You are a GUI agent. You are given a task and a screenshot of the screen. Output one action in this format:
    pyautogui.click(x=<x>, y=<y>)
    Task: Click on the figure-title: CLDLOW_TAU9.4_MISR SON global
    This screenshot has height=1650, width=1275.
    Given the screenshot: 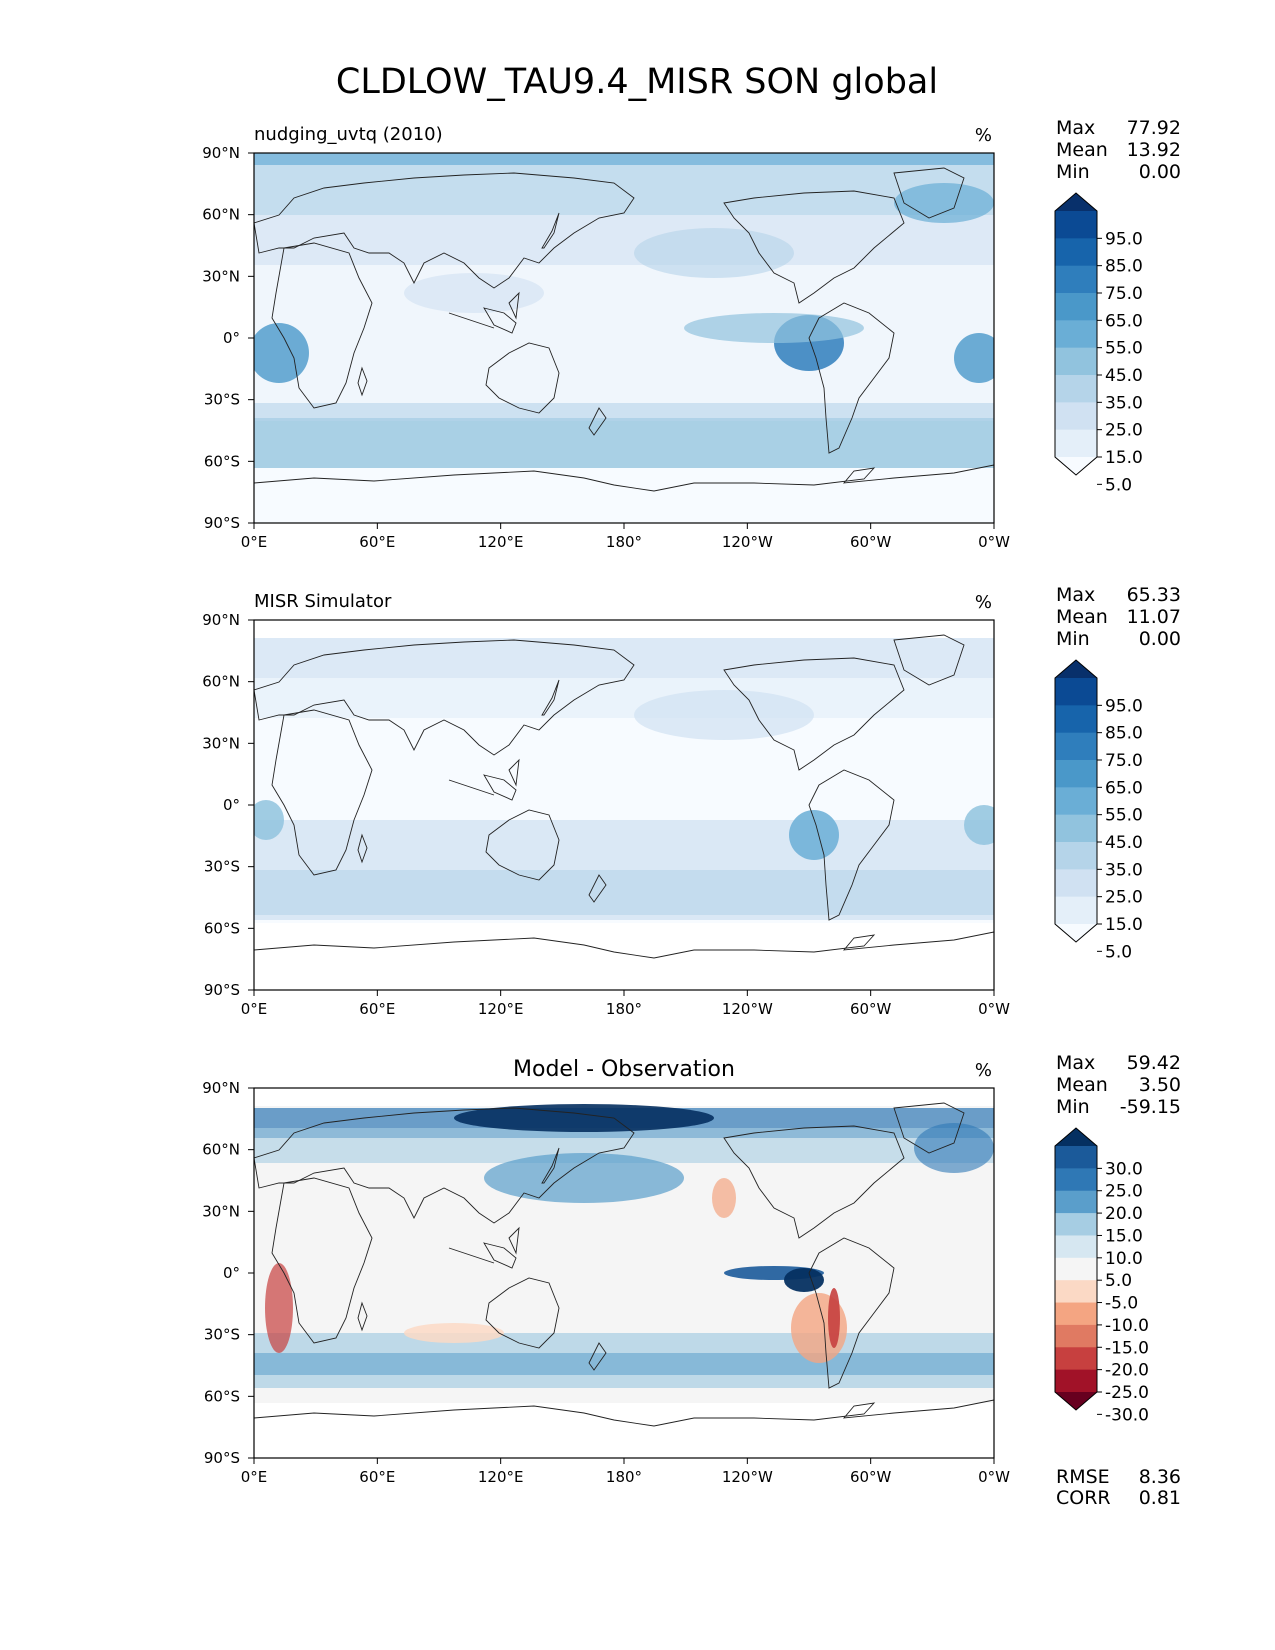 What is the action you would take?
    pyautogui.click(x=637, y=82)
    